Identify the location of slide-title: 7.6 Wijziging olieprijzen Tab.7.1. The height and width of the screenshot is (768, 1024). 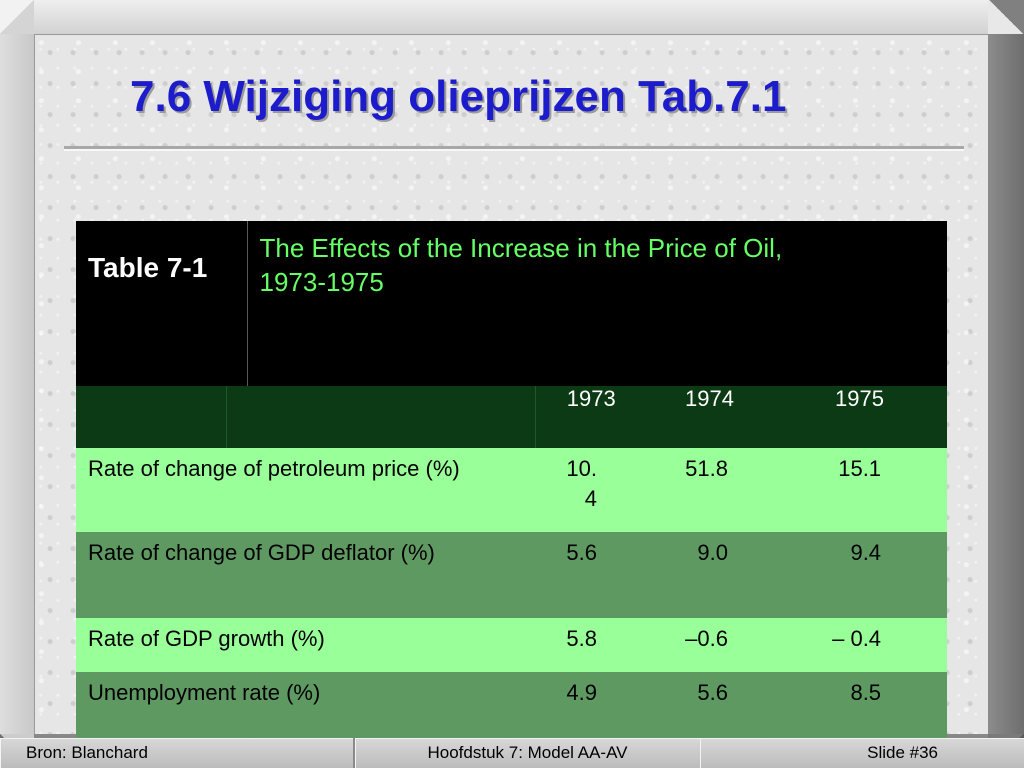
(458, 96).